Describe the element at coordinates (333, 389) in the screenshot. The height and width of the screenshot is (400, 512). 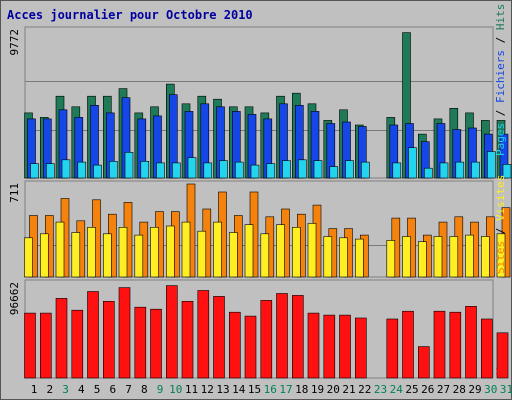
I see `day-label-20: 20` at that location.